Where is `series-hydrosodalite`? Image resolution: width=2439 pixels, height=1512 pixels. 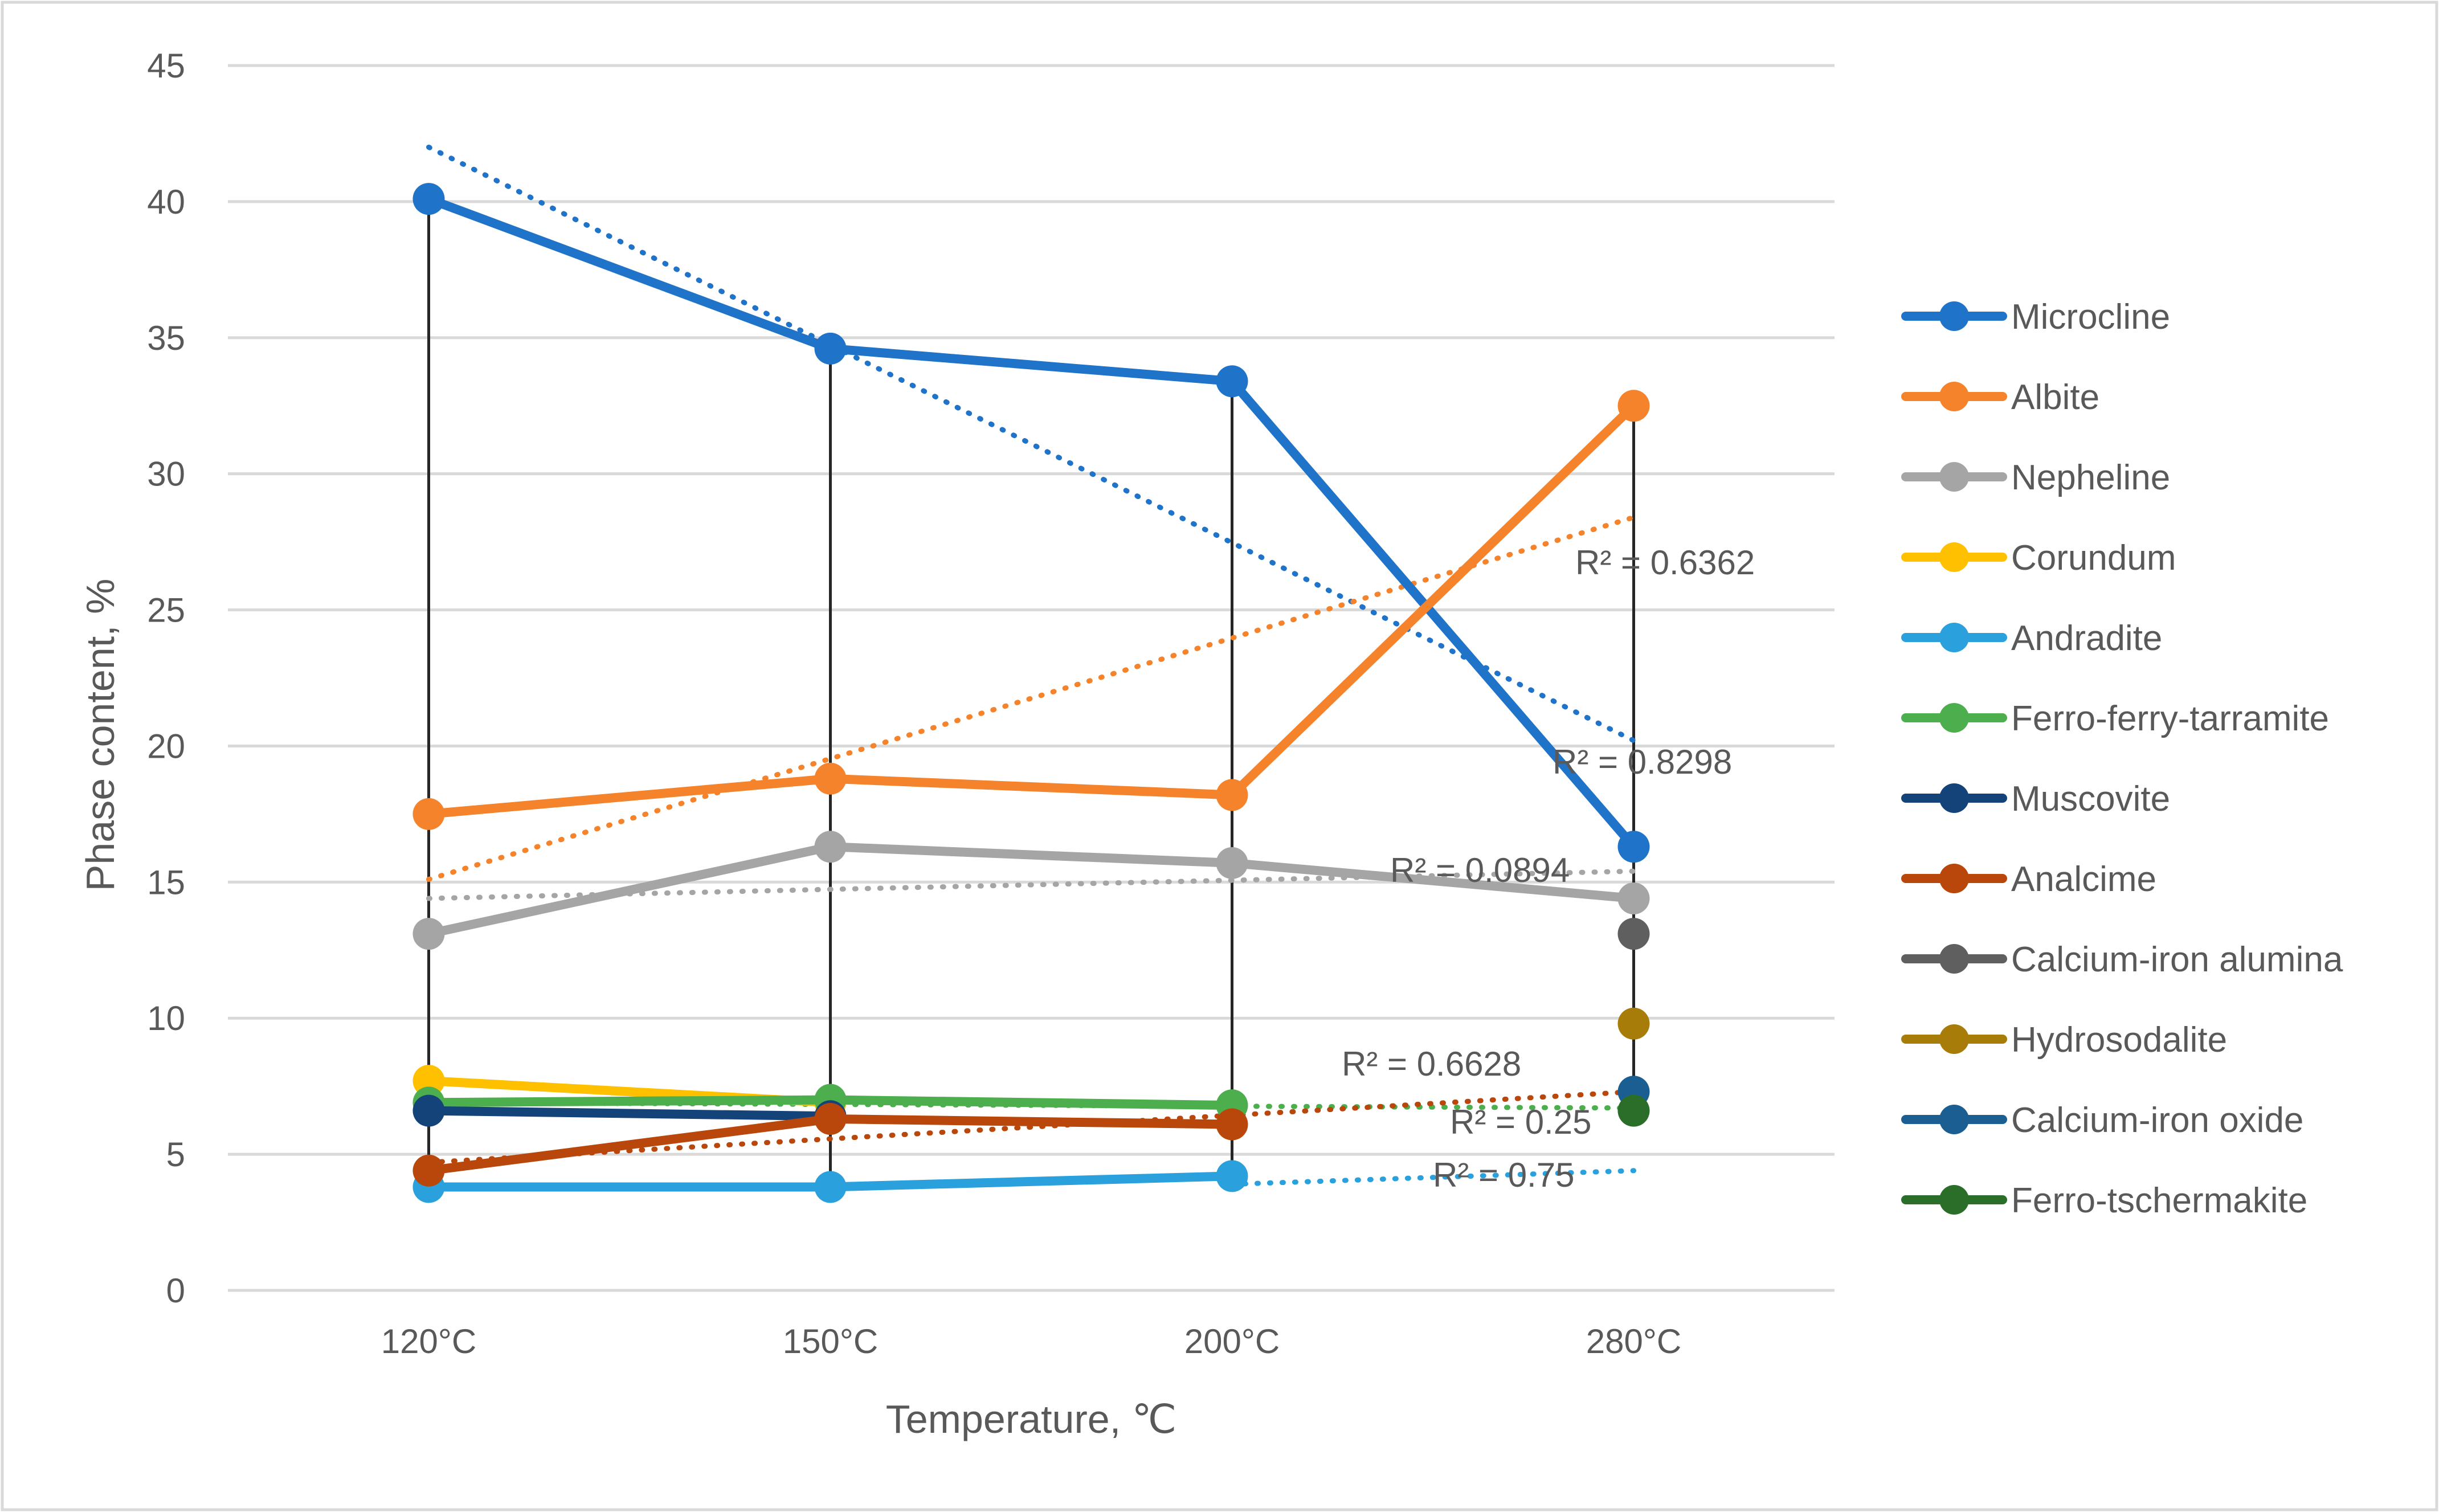
series-hydrosodalite is located at coordinates (1633, 1024).